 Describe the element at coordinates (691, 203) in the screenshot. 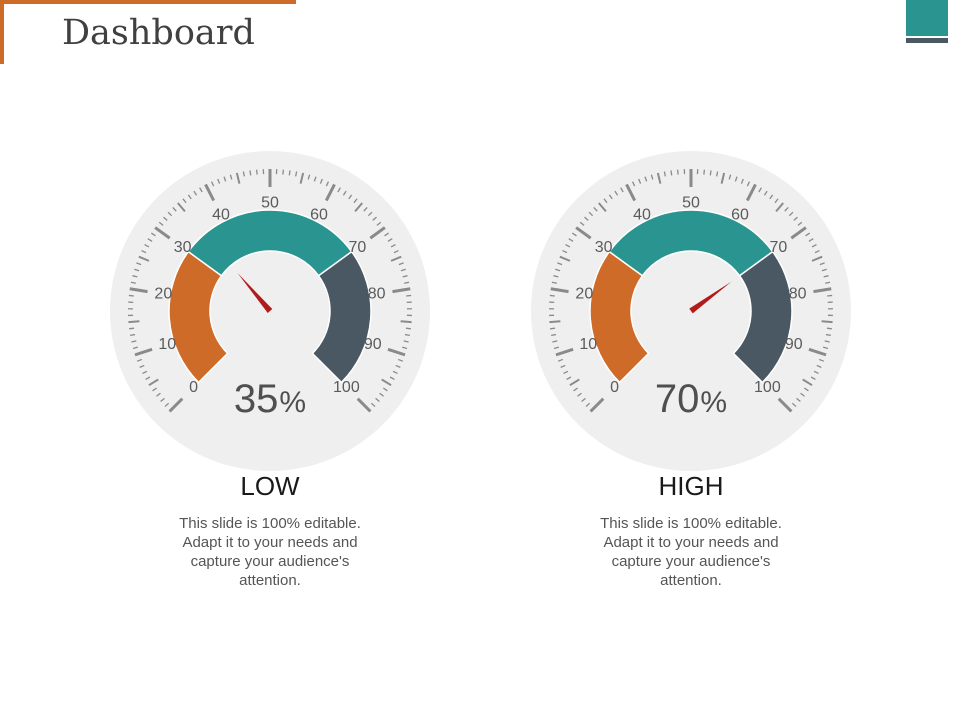

I see `scale-label: 50` at that location.